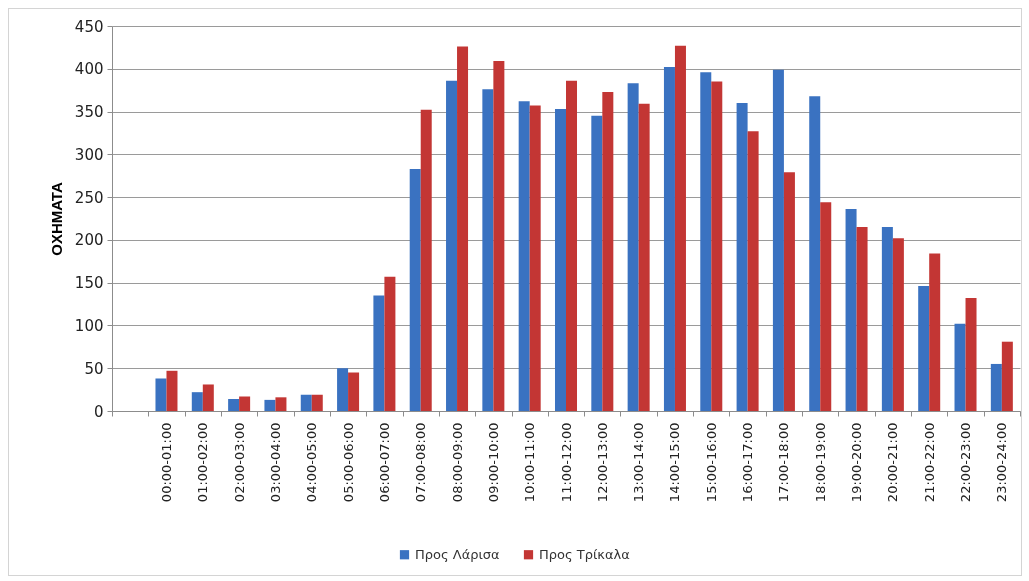 Image resolution: width=1029 pixels, height=581 pixels. I want to click on x-tick-label: 15:00-16:00, so click(711, 462).